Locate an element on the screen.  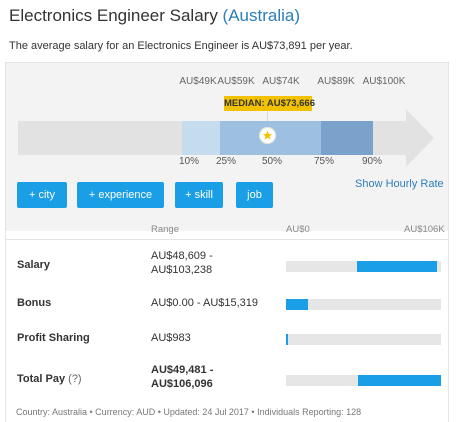
total-pay-range-low: AU$49,481 - is located at coordinates (182, 370).